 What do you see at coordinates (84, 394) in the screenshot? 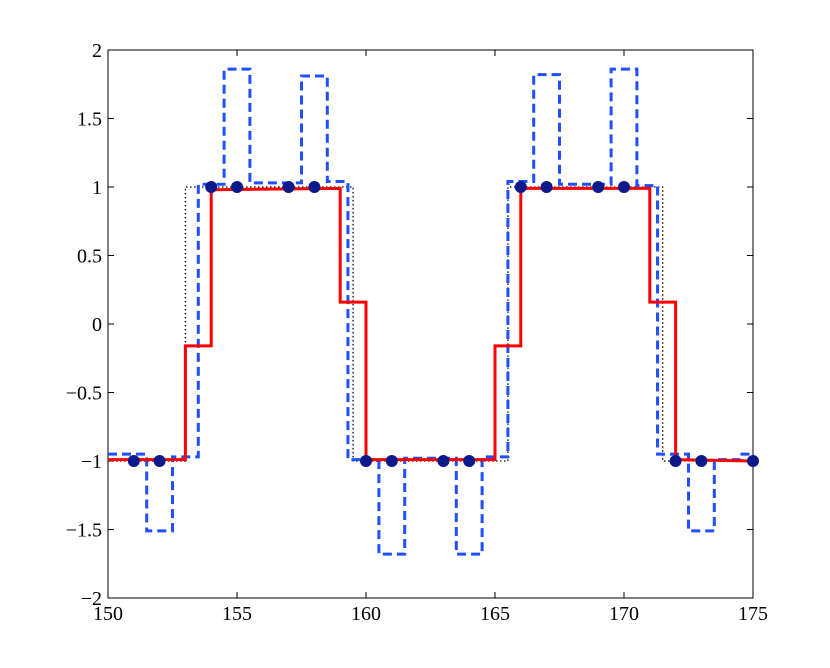
I see `y-tick-label: −0.5` at bounding box center [84, 394].